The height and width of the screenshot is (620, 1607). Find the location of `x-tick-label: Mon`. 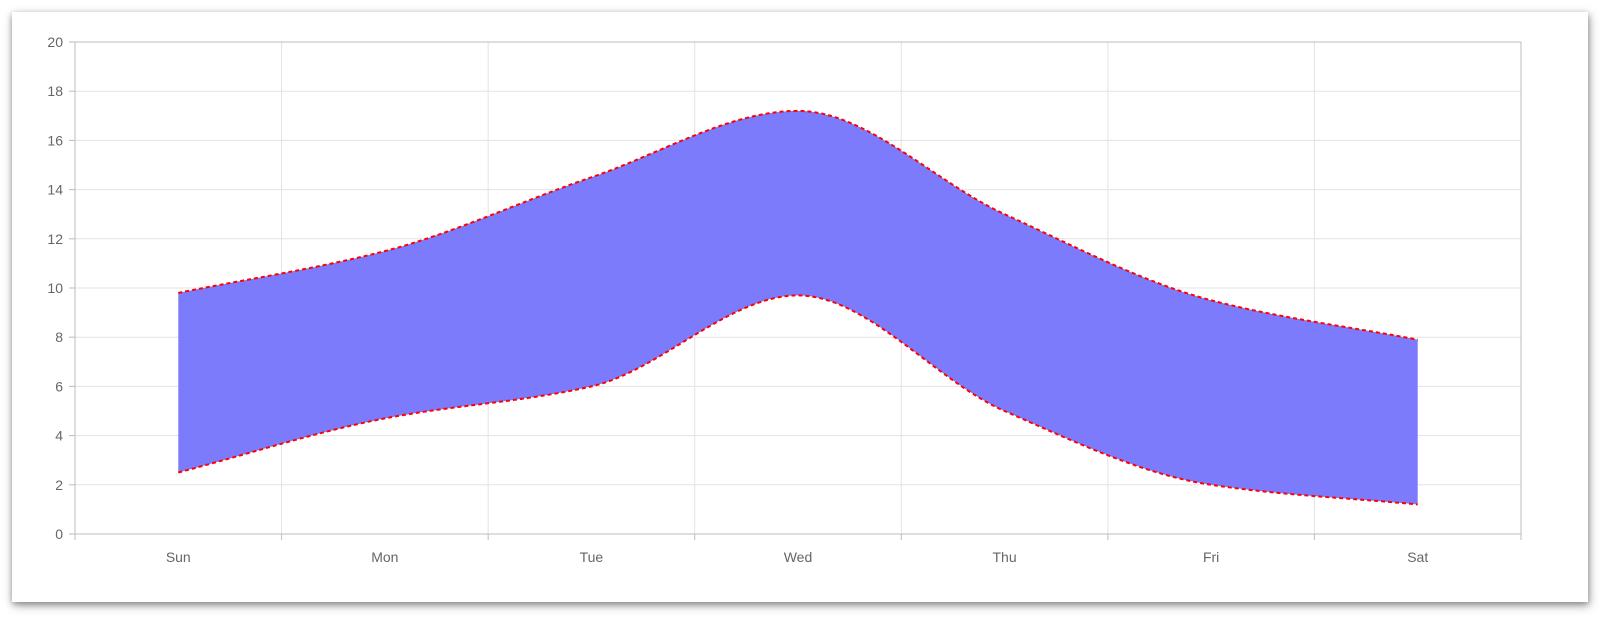

x-tick-label: Mon is located at coordinates (384, 557).